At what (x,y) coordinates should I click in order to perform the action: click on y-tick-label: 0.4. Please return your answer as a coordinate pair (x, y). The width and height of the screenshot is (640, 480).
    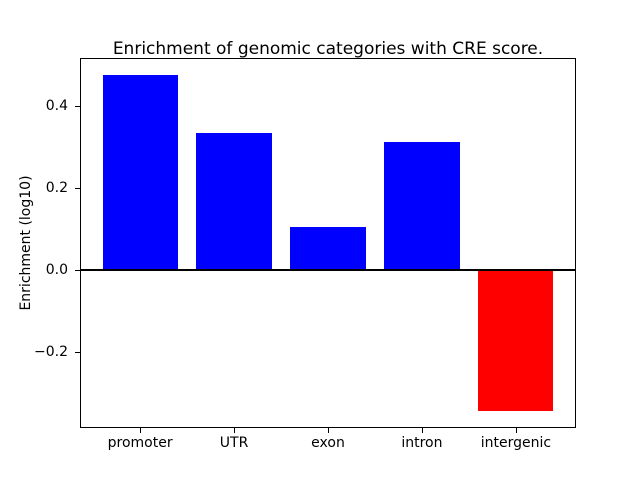
    Looking at the image, I should click on (56, 105).